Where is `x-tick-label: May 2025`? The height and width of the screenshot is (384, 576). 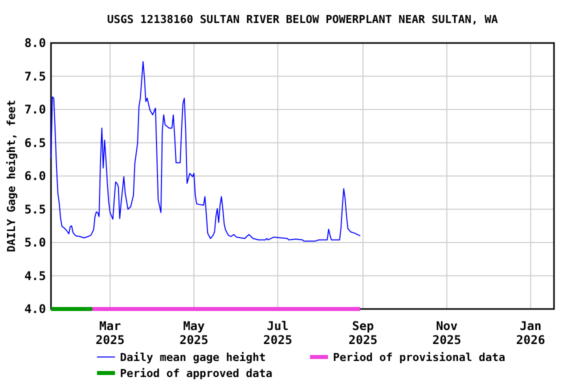 x-tick-label: May 2025 is located at coordinates (193, 333).